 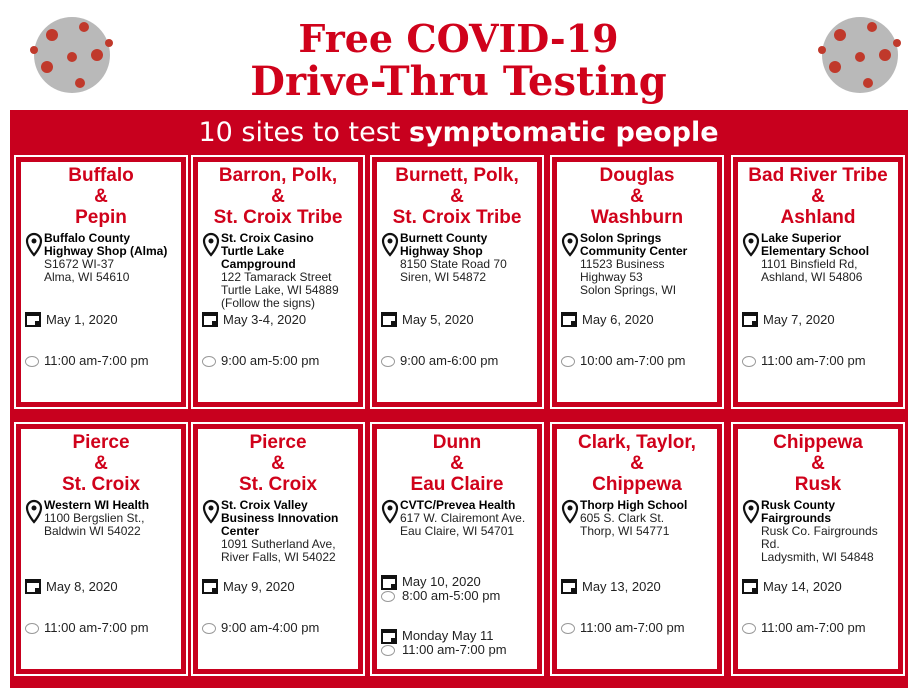 What do you see at coordinates (94, 518) in the screenshot?
I see `address-line: 1100 Bergslien St.,` at bounding box center [94, 518].